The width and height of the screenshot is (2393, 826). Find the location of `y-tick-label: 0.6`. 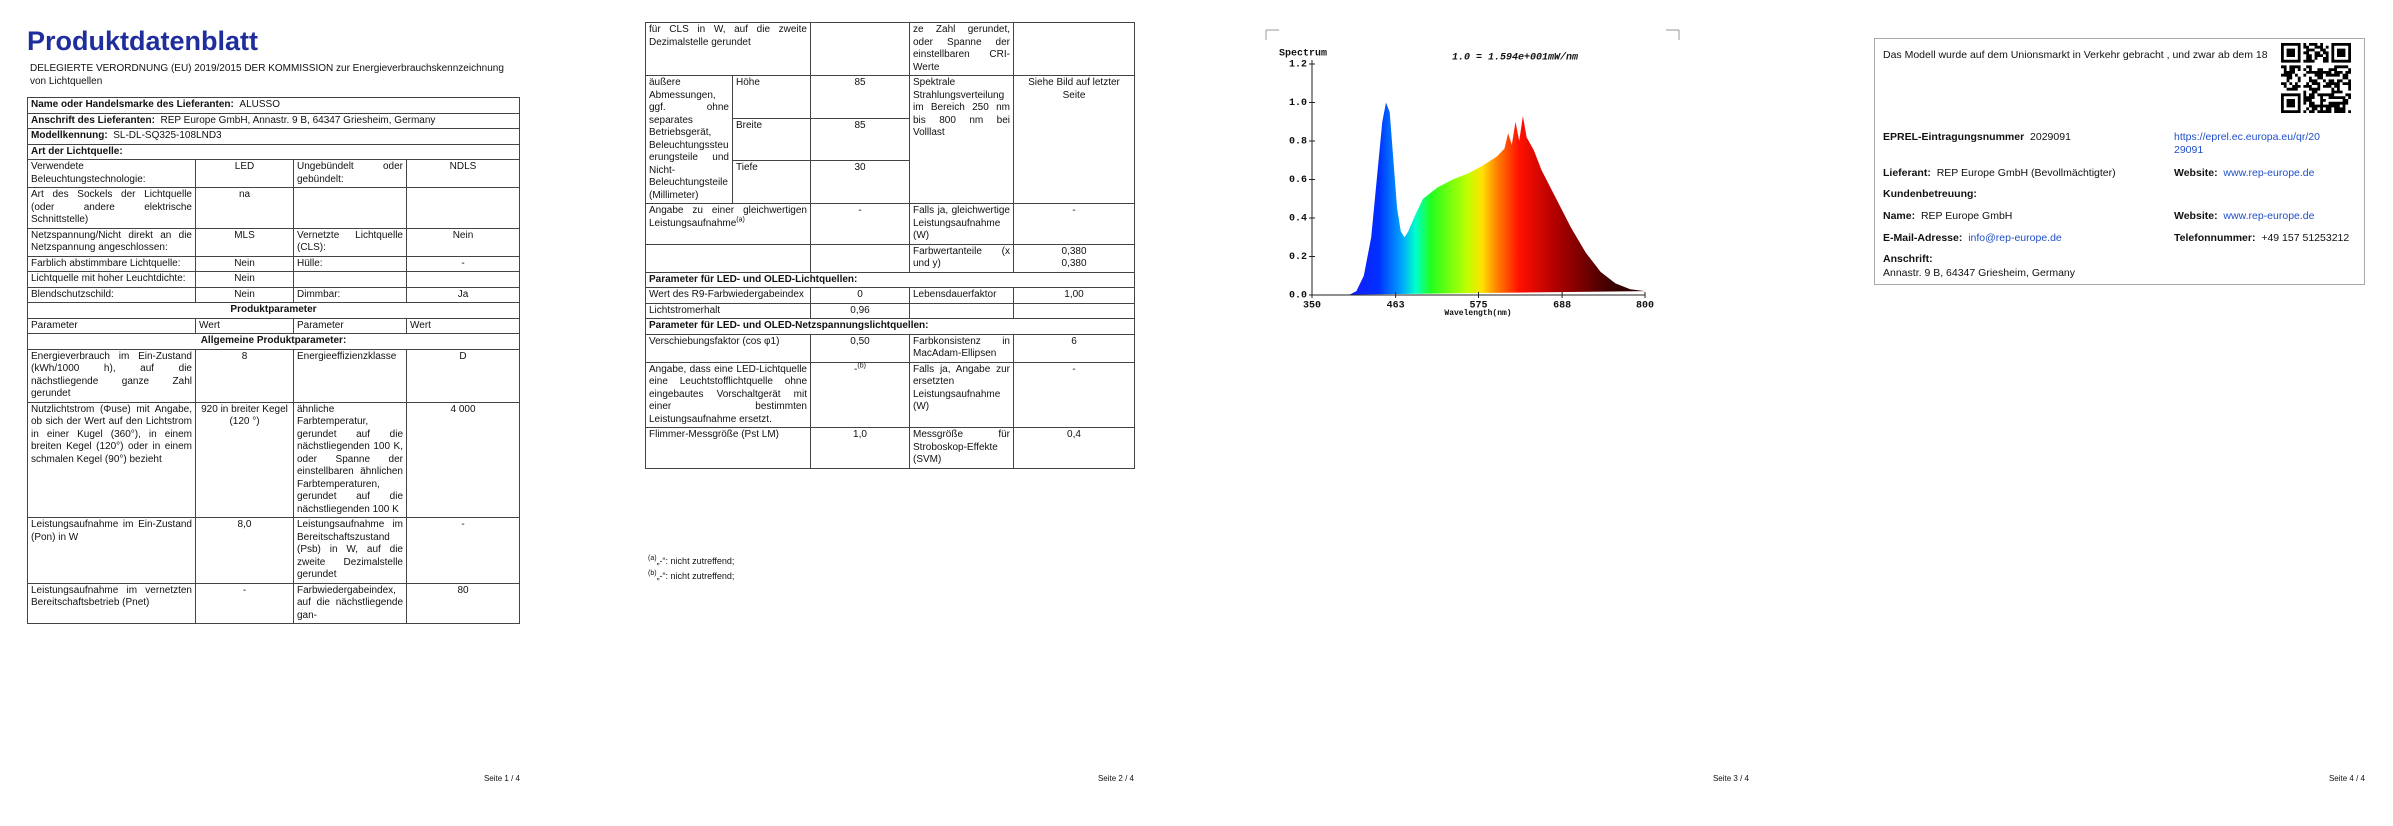

y-tick-label: 0.6 is located at coordinates (1298, 180).